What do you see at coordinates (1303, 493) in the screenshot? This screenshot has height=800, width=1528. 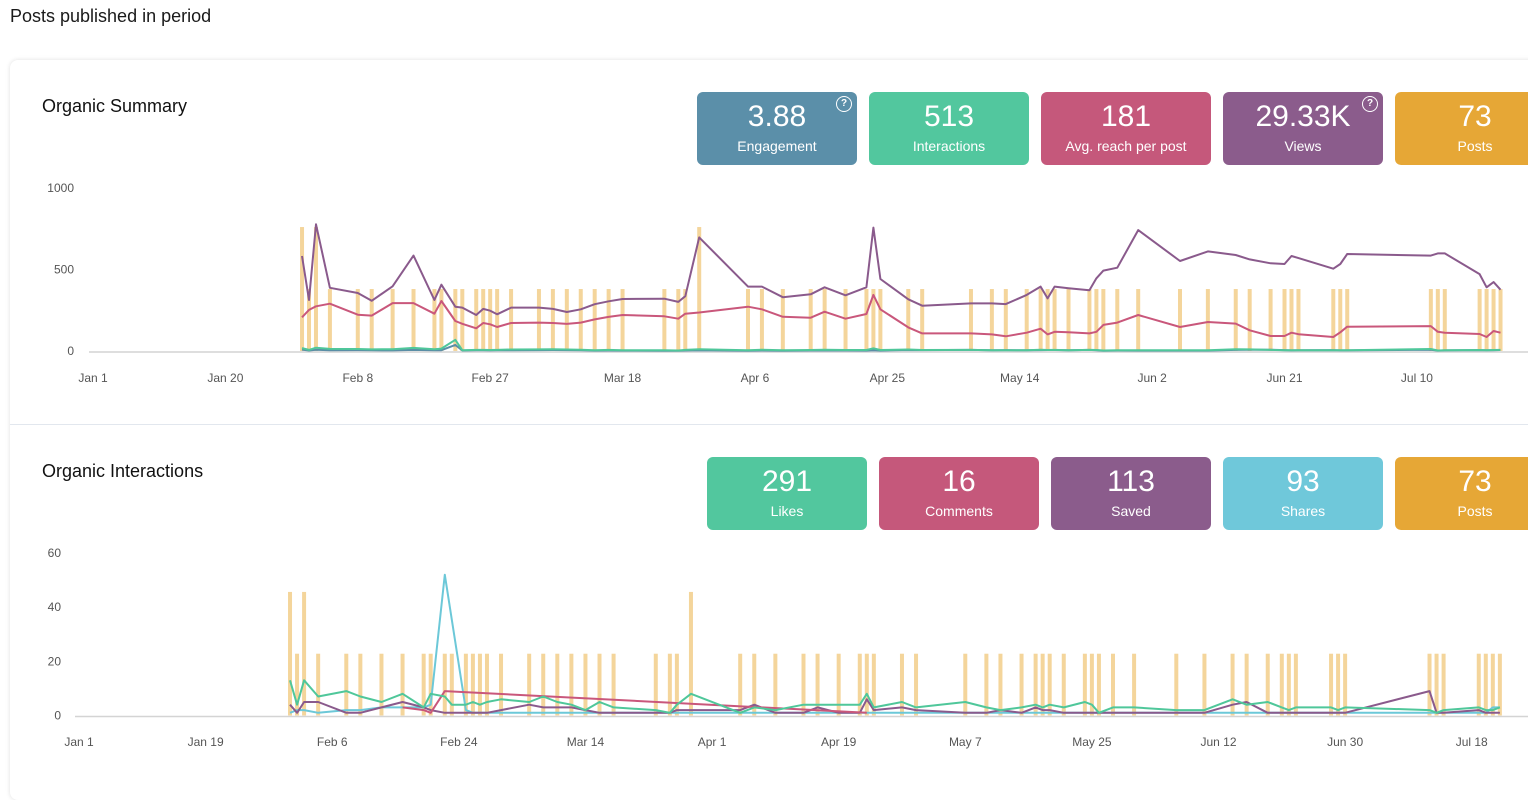 I see `kpi-card-shares: 93 Shares` at bounding box center [1303, 493].